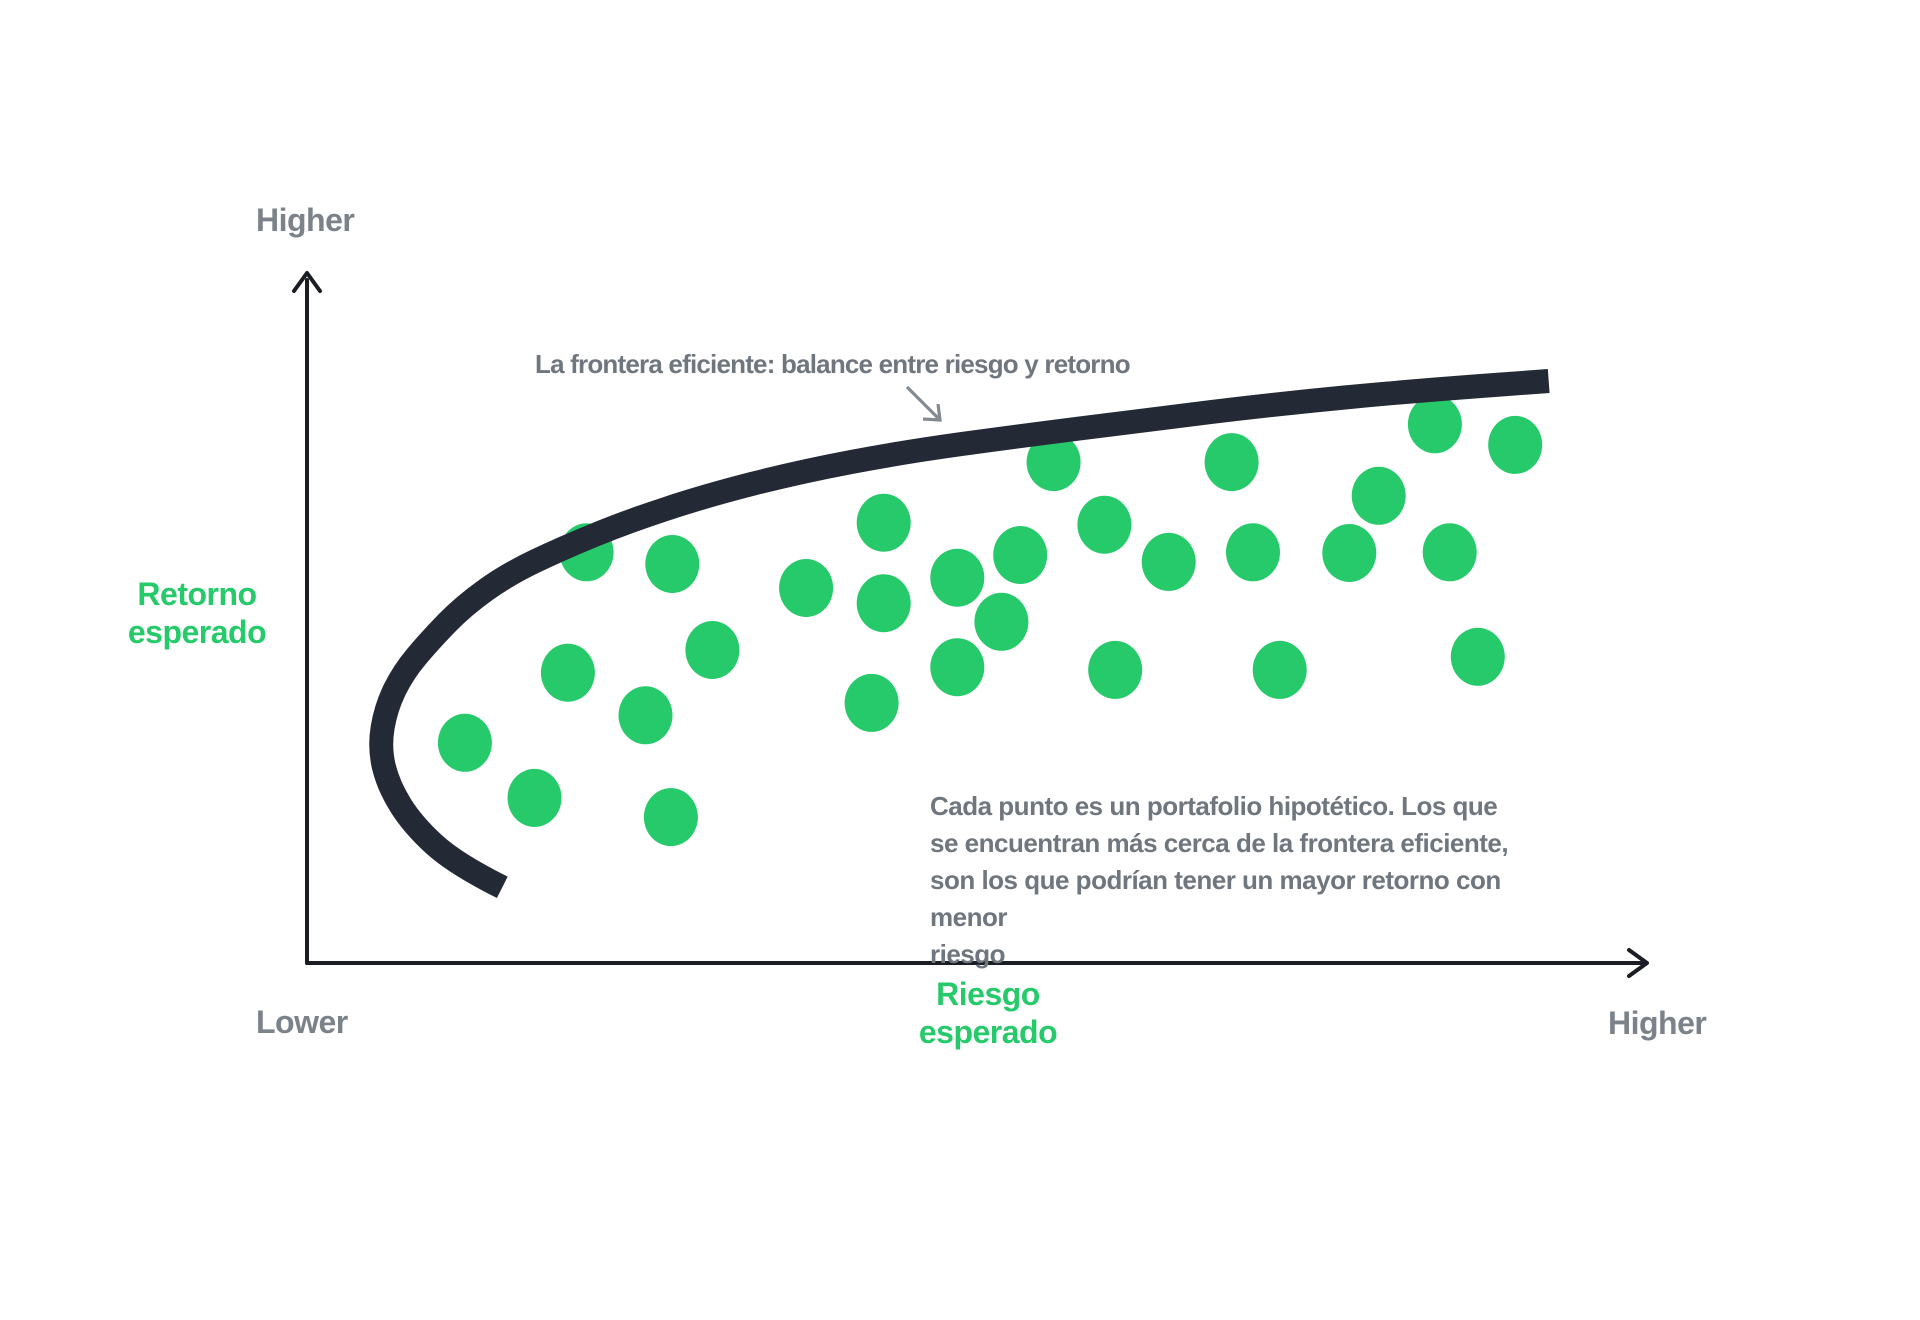 This screenshot has width=1920, height=1320. I want to click on x-axis-arrow-icon, so click(1638, 963).